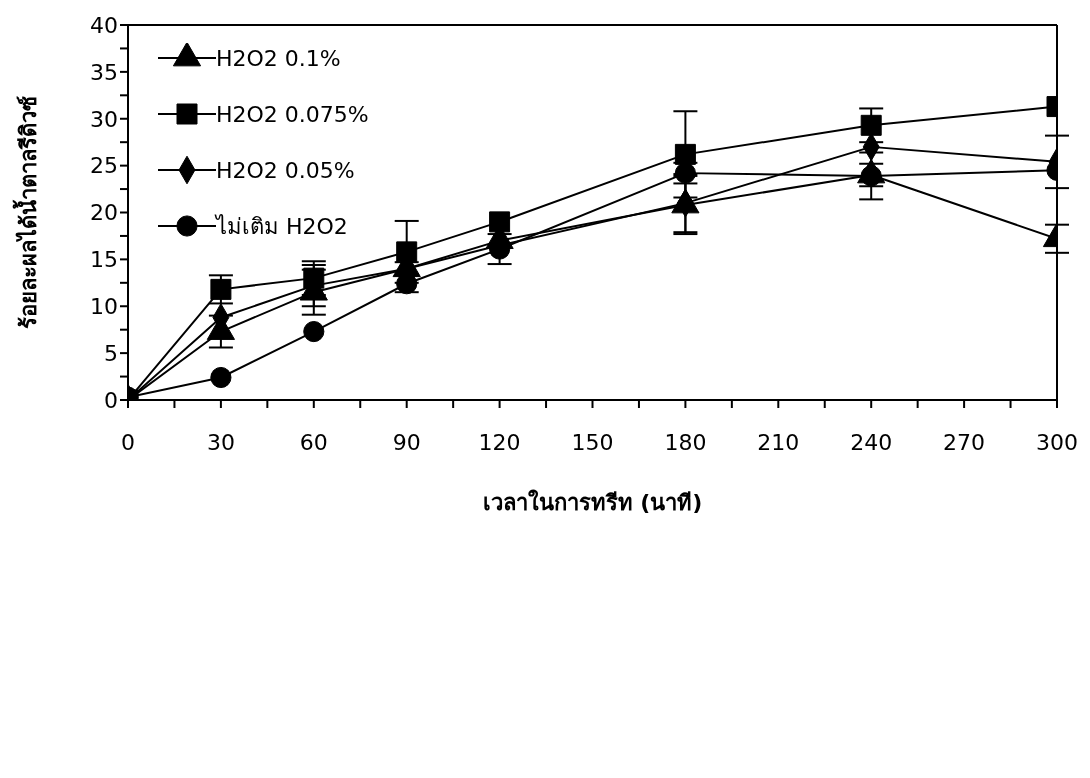  Describe the element at coordinates (406, 442) in the screenshot. I see `x-tick-label: 90` at that location.